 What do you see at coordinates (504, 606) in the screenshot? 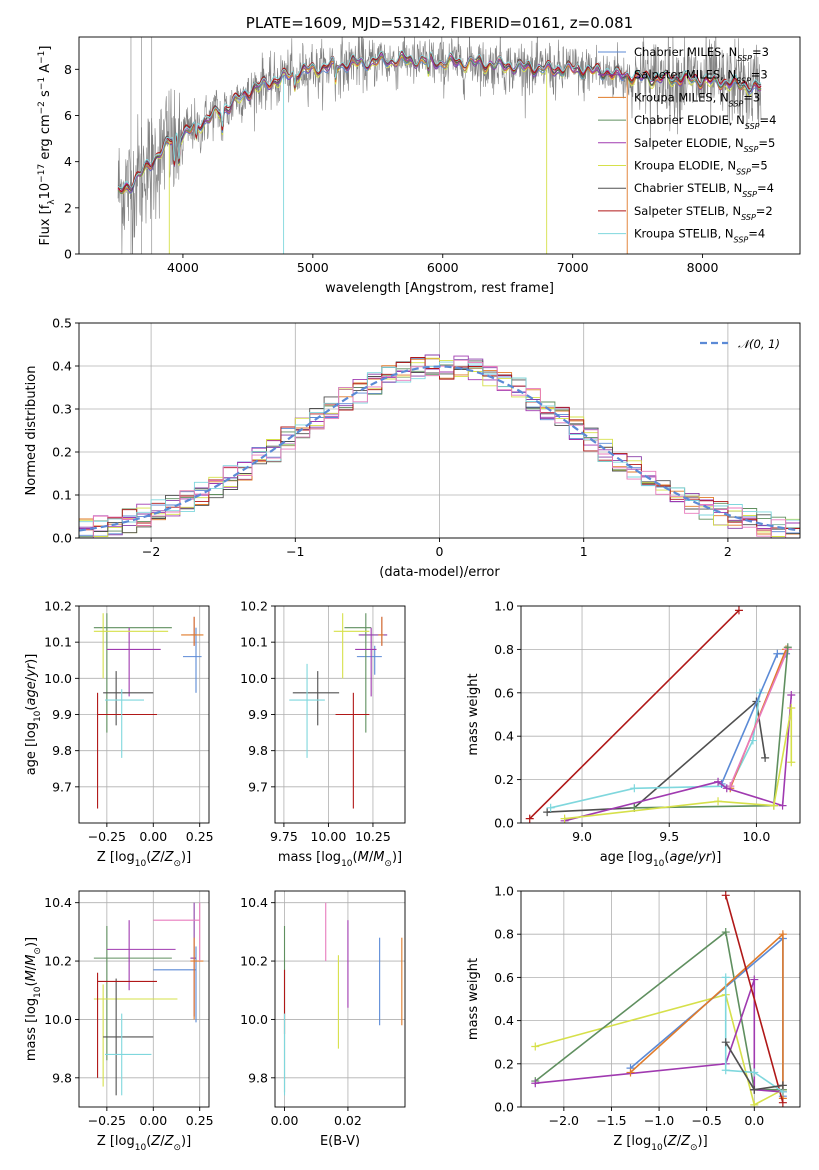
I see `y-tick-label: 1.0` at bounding box center [504, 606].